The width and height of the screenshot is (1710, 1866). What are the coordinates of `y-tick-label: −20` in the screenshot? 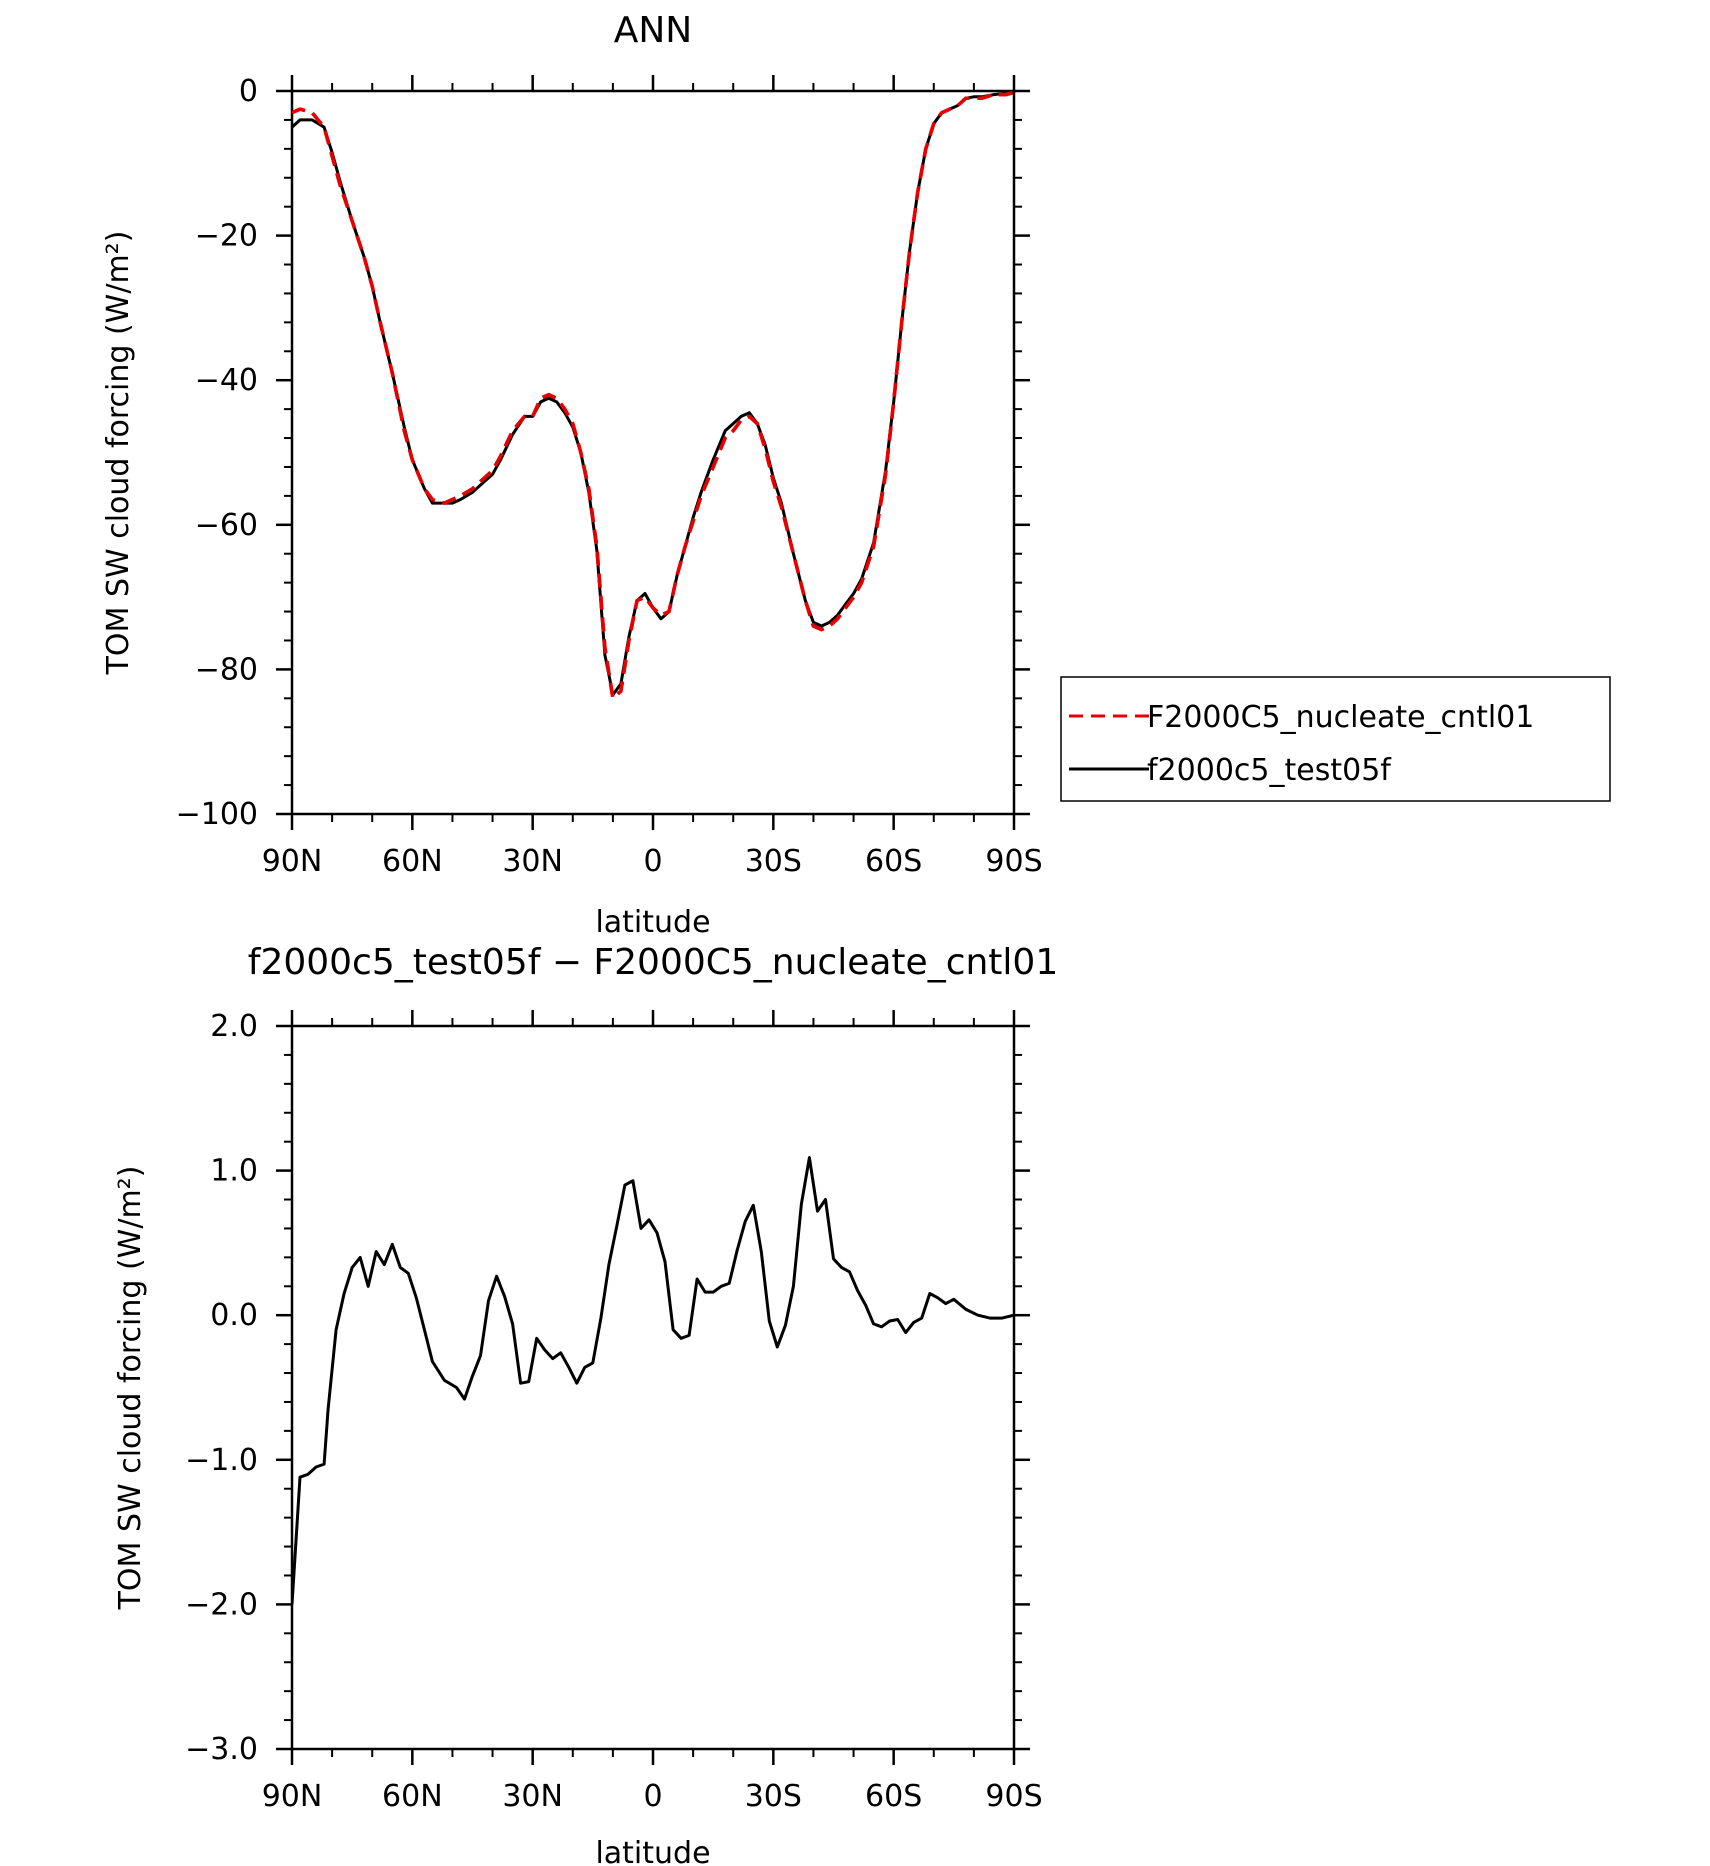 It's located at (226, 236).